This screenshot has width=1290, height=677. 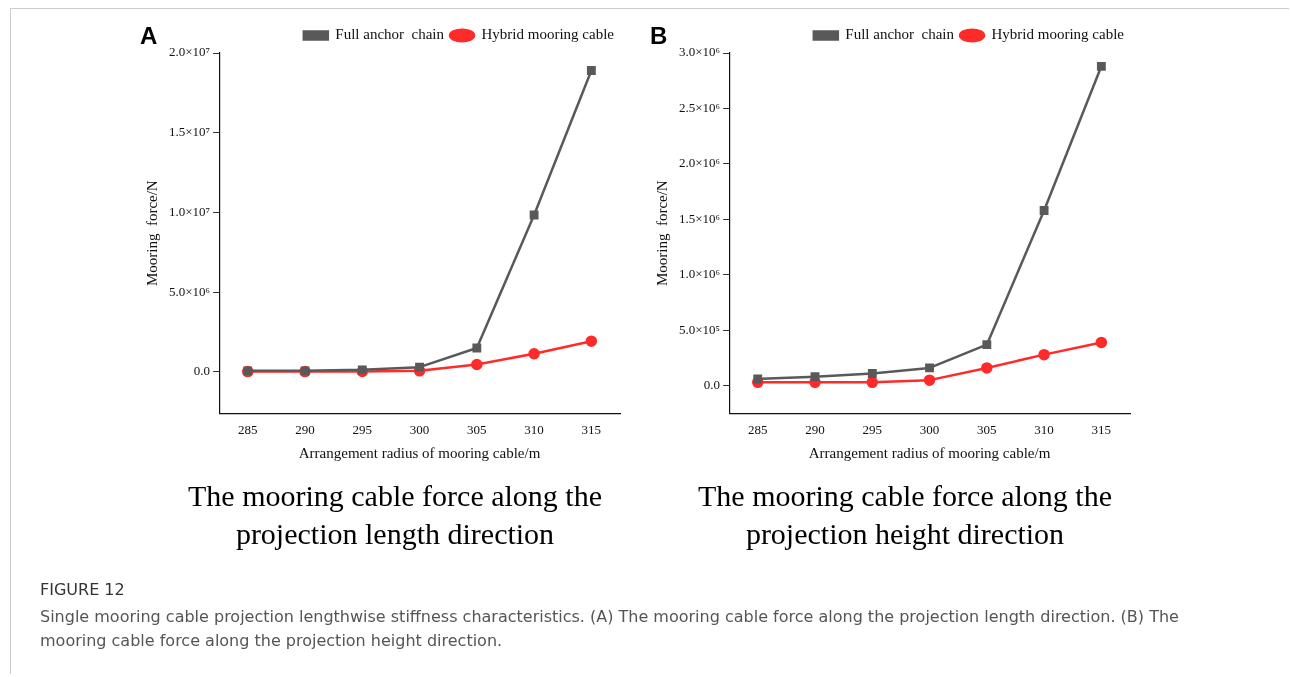 I want to click on y-tick-label: 1.0×10⁶, so click(x=699, y=274).